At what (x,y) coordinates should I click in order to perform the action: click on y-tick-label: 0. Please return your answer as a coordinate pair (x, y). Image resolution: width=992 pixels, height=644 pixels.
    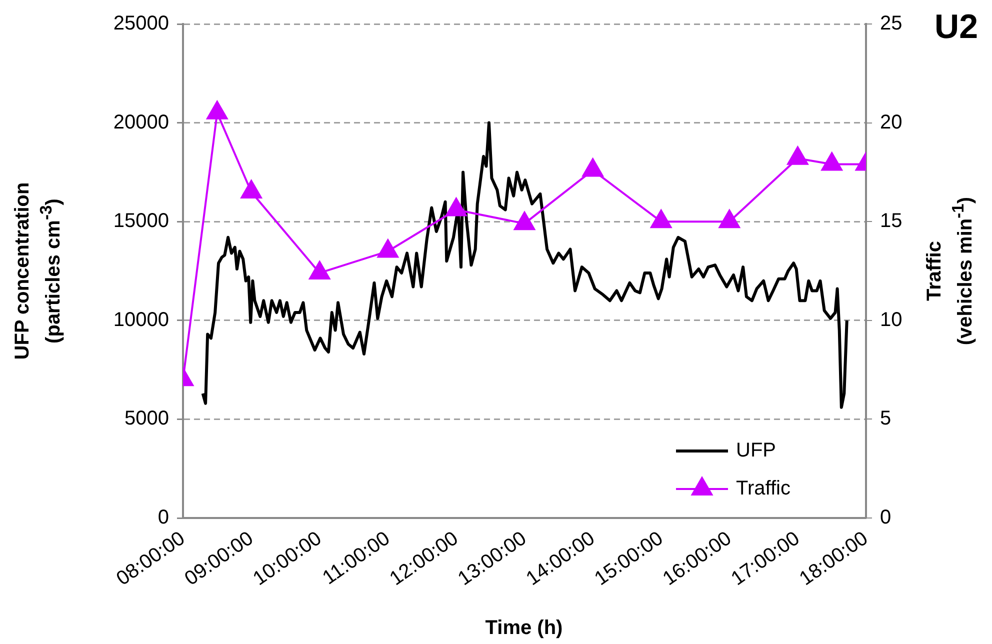
    Looking at the image, I should click on (163, 517).